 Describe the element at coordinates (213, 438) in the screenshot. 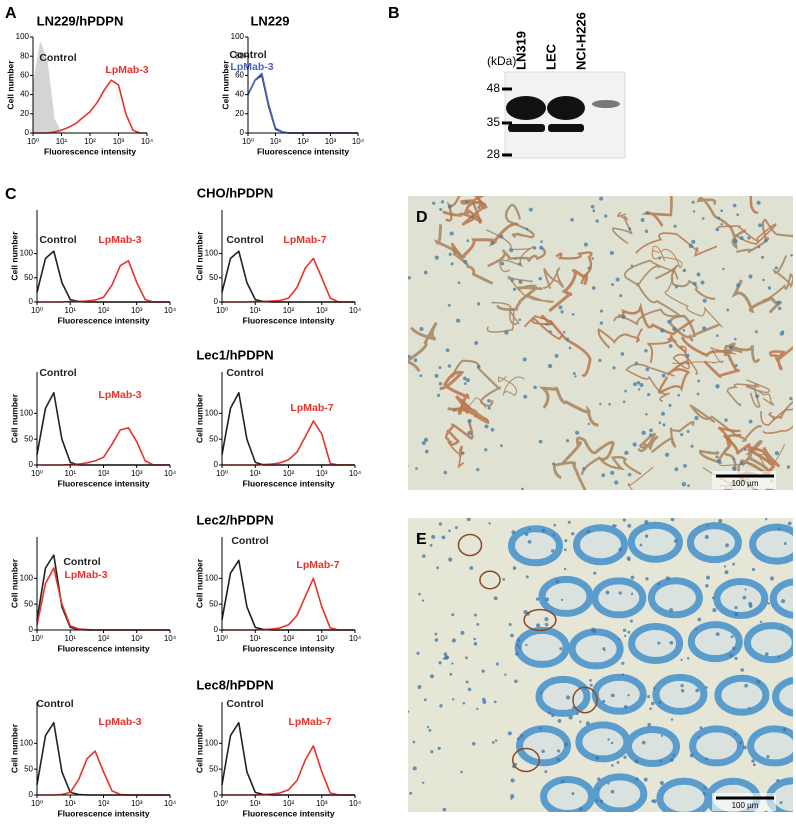

I see `y-tick-label: 50` at that location.